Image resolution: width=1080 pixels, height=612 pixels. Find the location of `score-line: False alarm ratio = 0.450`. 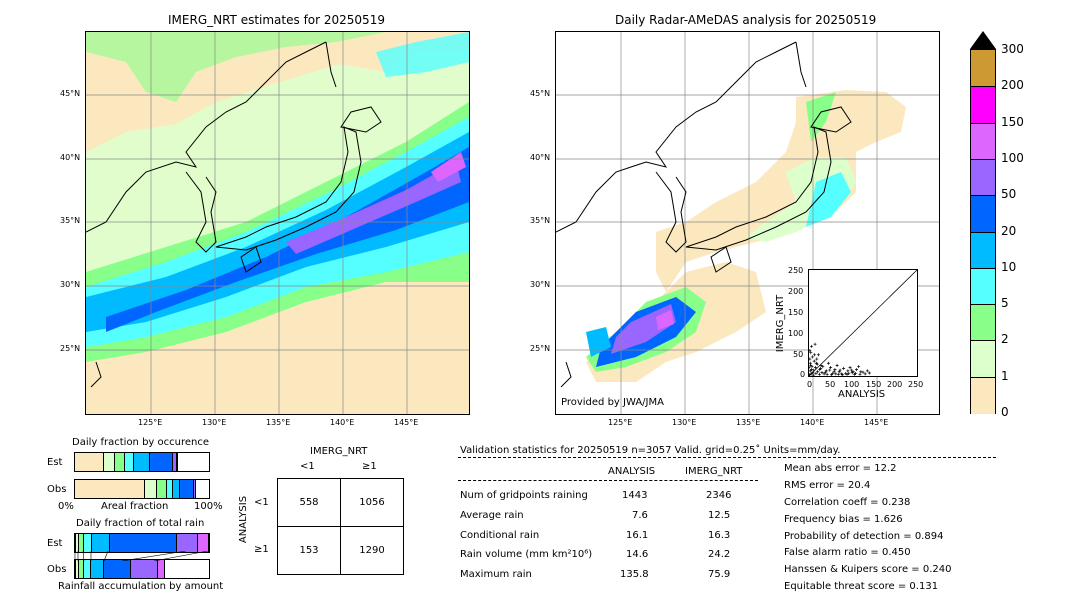

score-line: False alarm ratio = 0.450 is located at coordinates (847, 552).